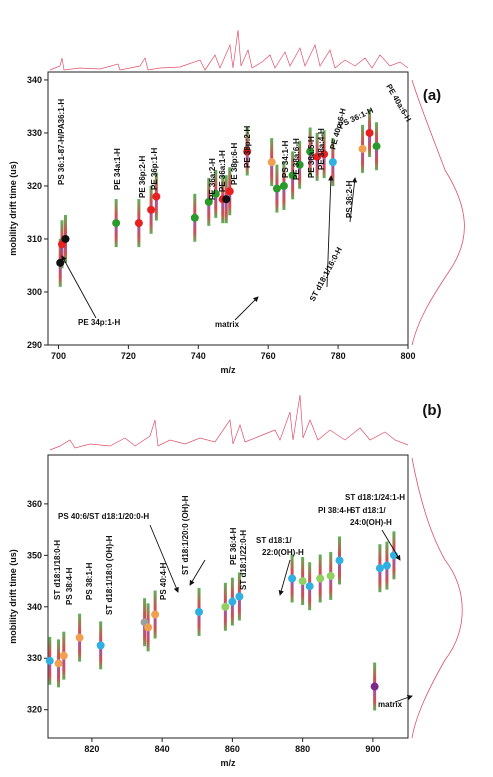  What do you see at coordinates (154, 169) in the screenshot?
I see `annotation: PE 36p:1-H` at bounding box center [154, 169].